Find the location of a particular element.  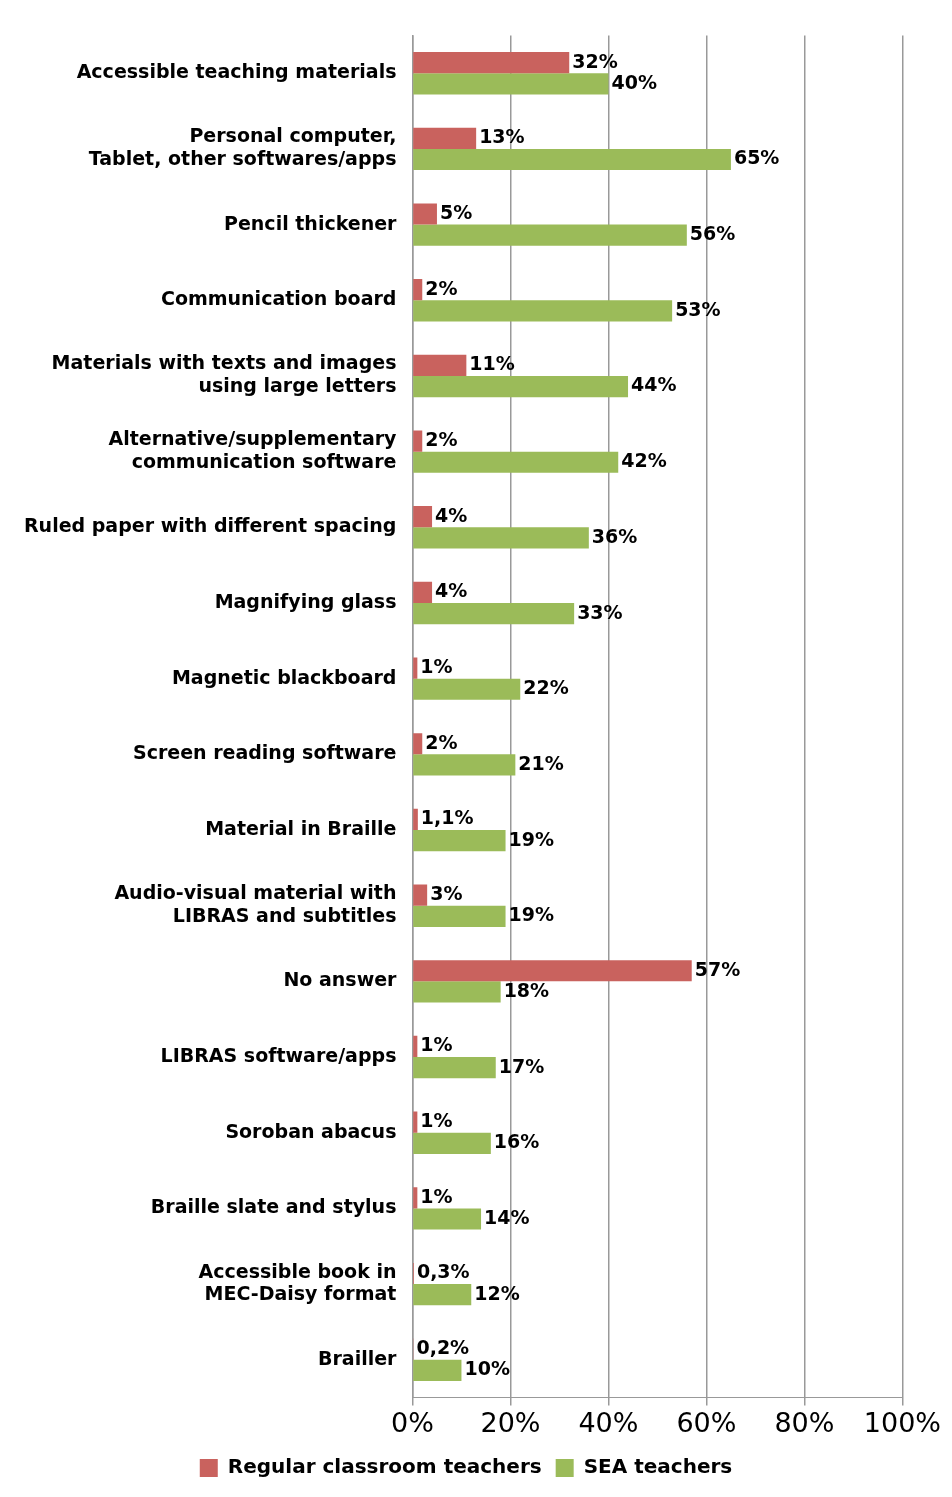

data-label: 21% is located at coordinates (541, 762).